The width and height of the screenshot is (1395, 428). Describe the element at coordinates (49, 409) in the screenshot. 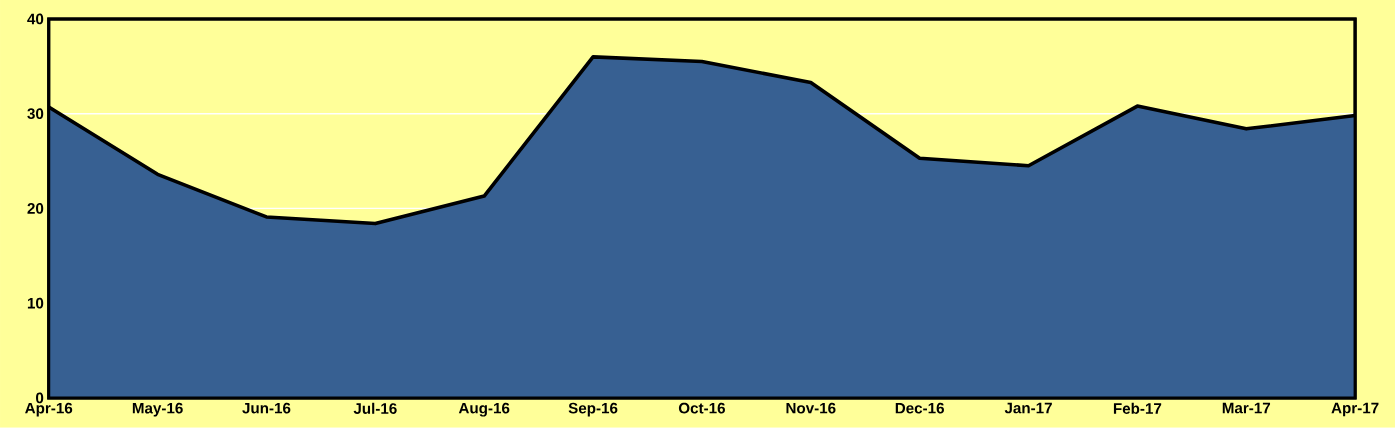

I see `x-tick-label: Apr-16` at that location.